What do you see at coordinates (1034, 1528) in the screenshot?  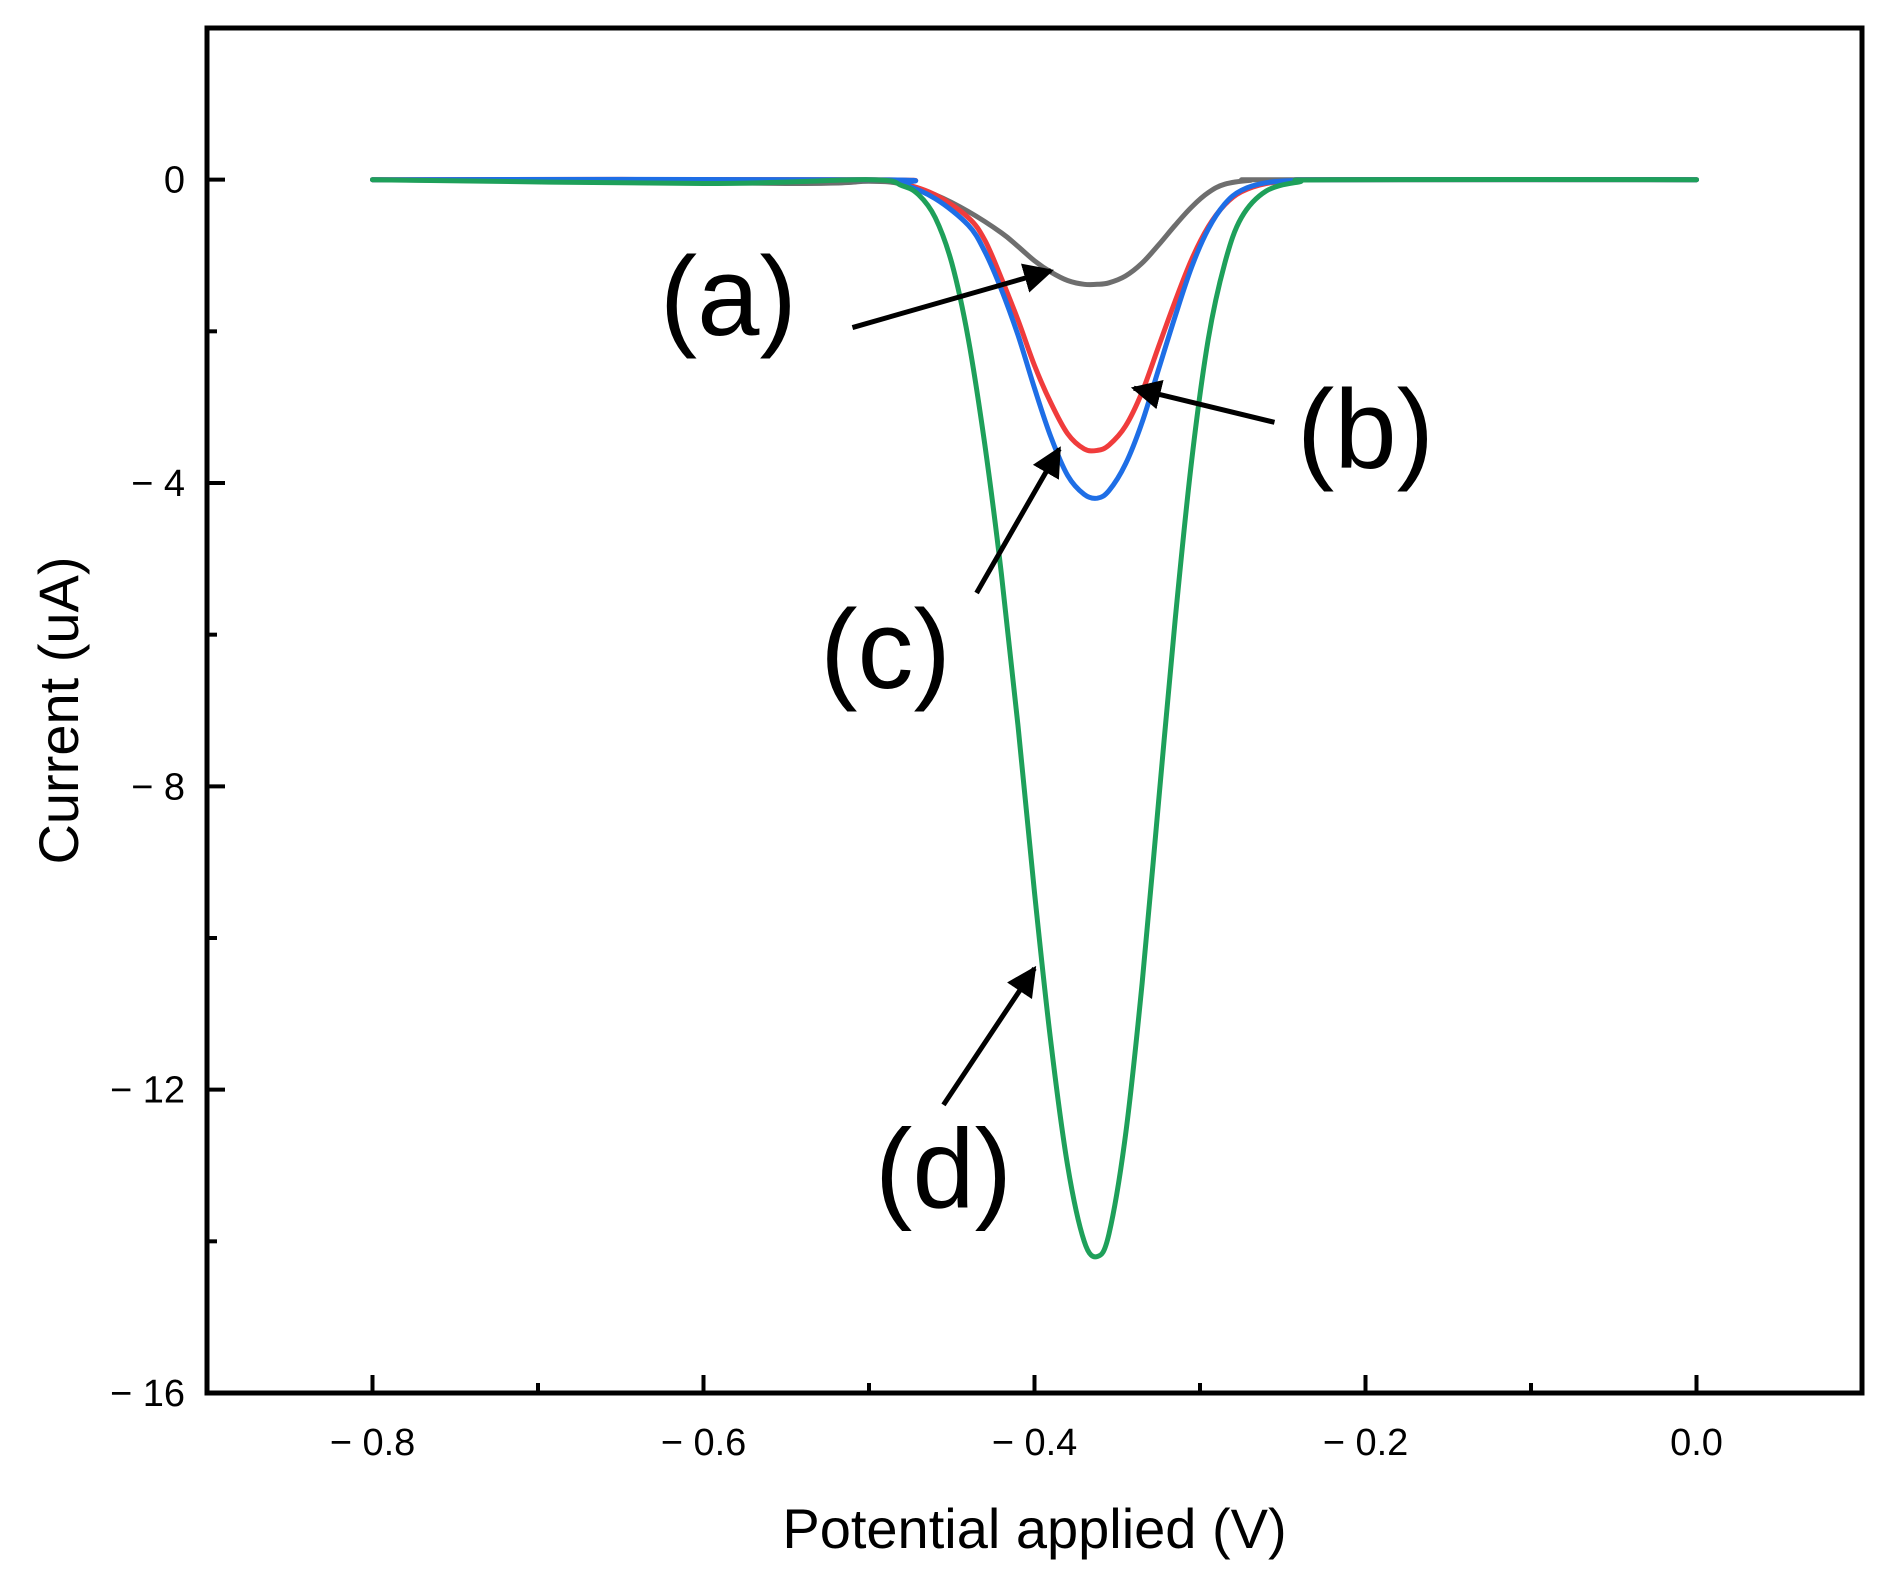 I see `x-axis-title: Potential applied (V)` at bounding box center [1034, 1528].